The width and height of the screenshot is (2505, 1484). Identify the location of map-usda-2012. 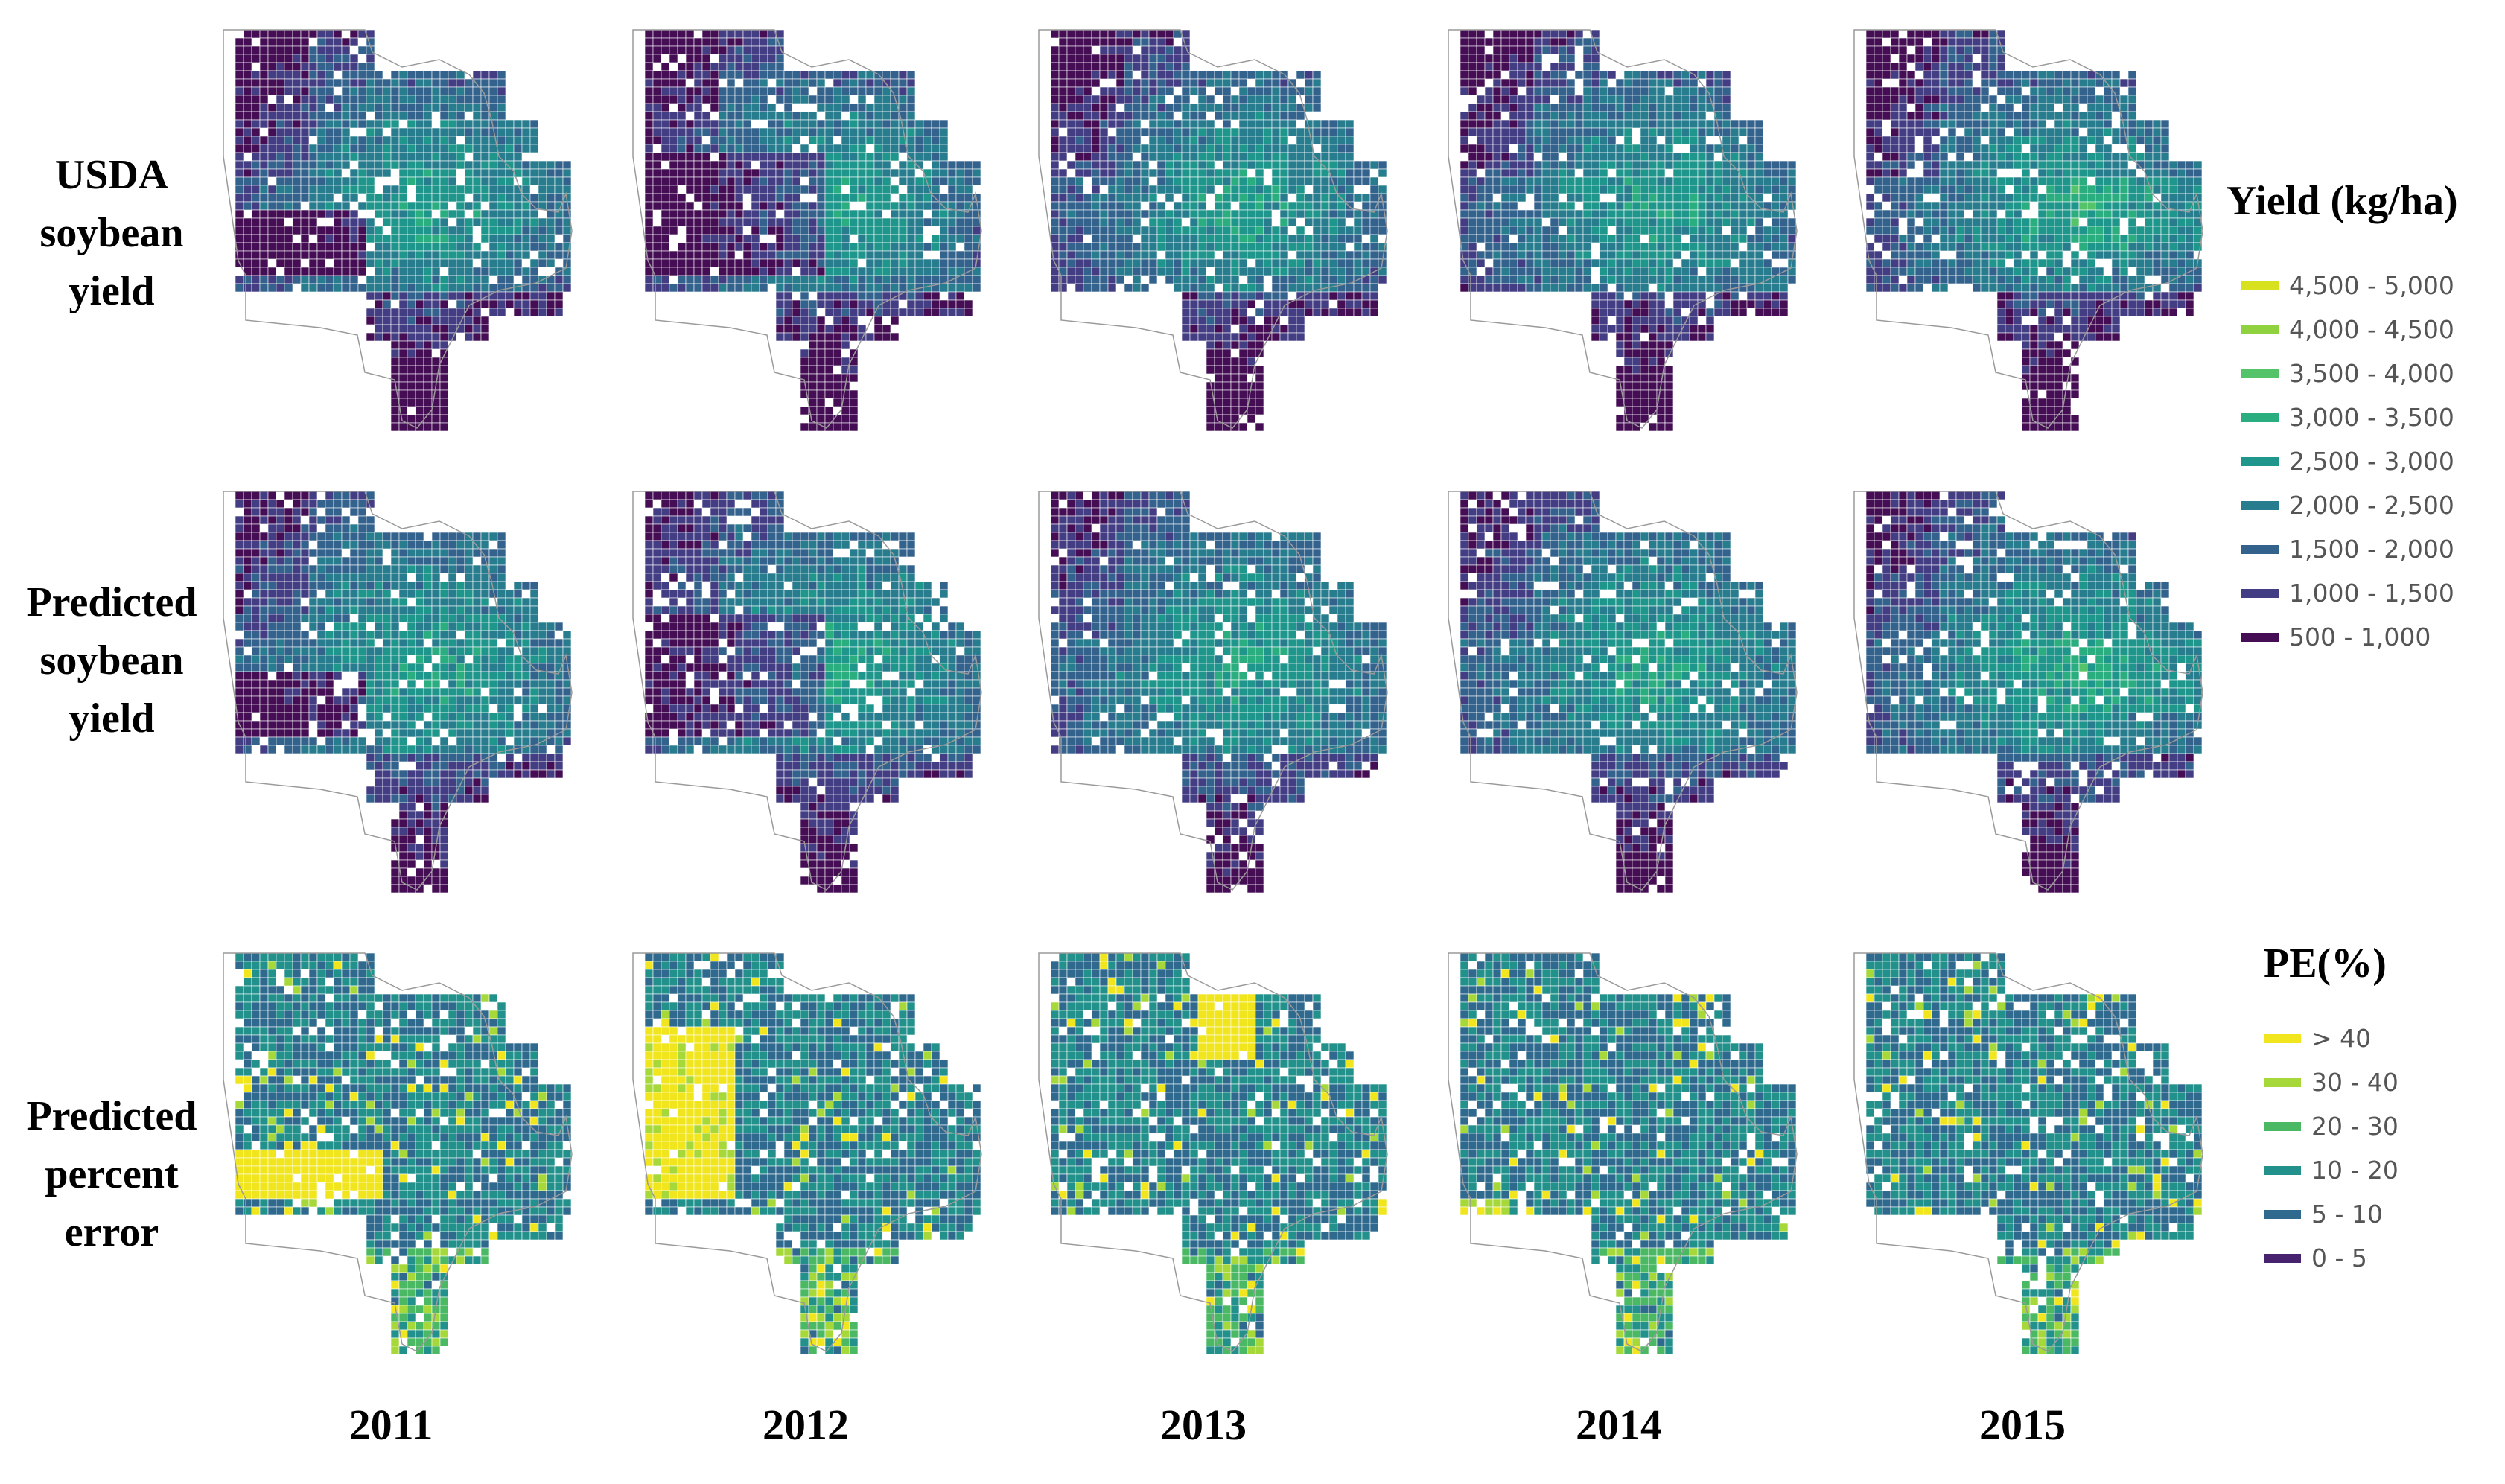
(812, 230).